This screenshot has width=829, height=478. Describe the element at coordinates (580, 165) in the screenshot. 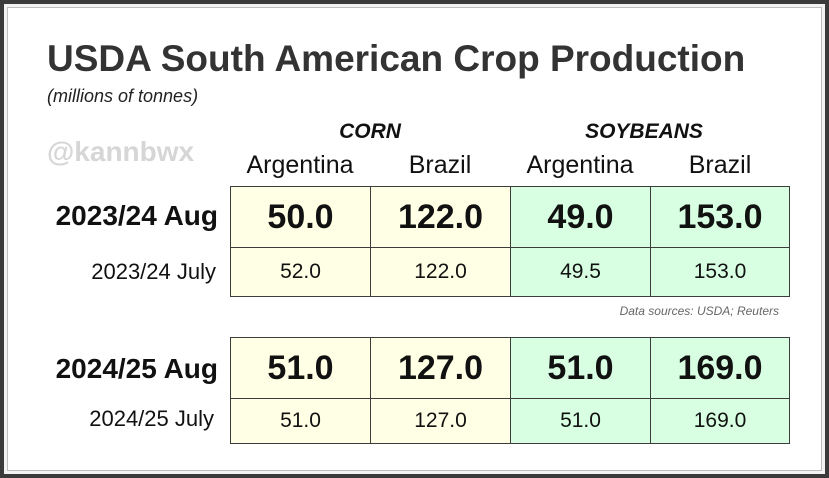

I see `column-header-soybeans-argentina: Argentina` at that location.